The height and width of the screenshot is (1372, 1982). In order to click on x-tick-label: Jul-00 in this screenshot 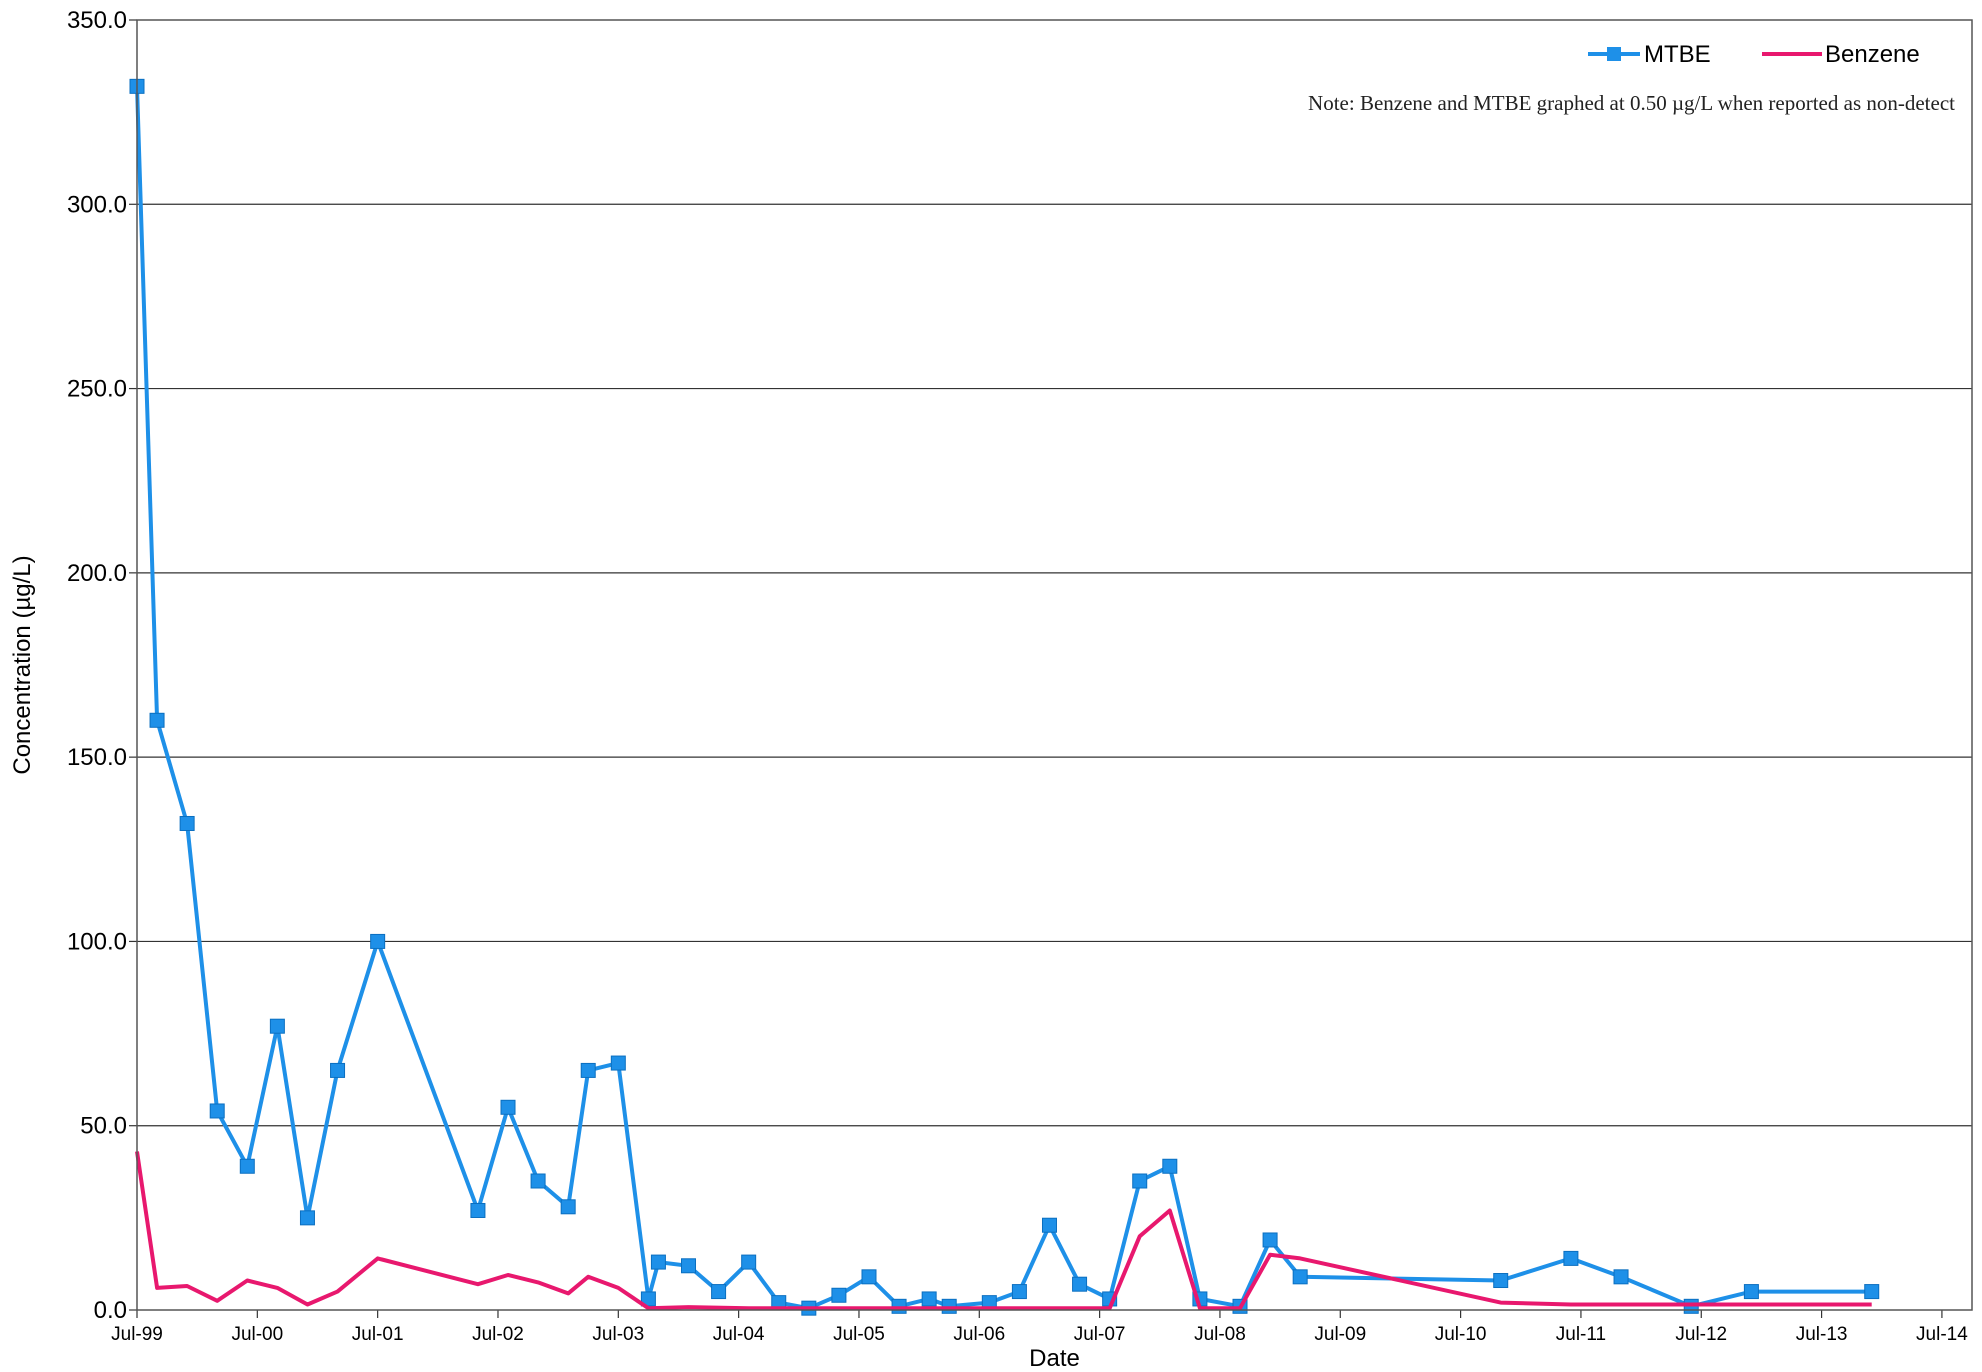, I will do `click(257, 1334)`.